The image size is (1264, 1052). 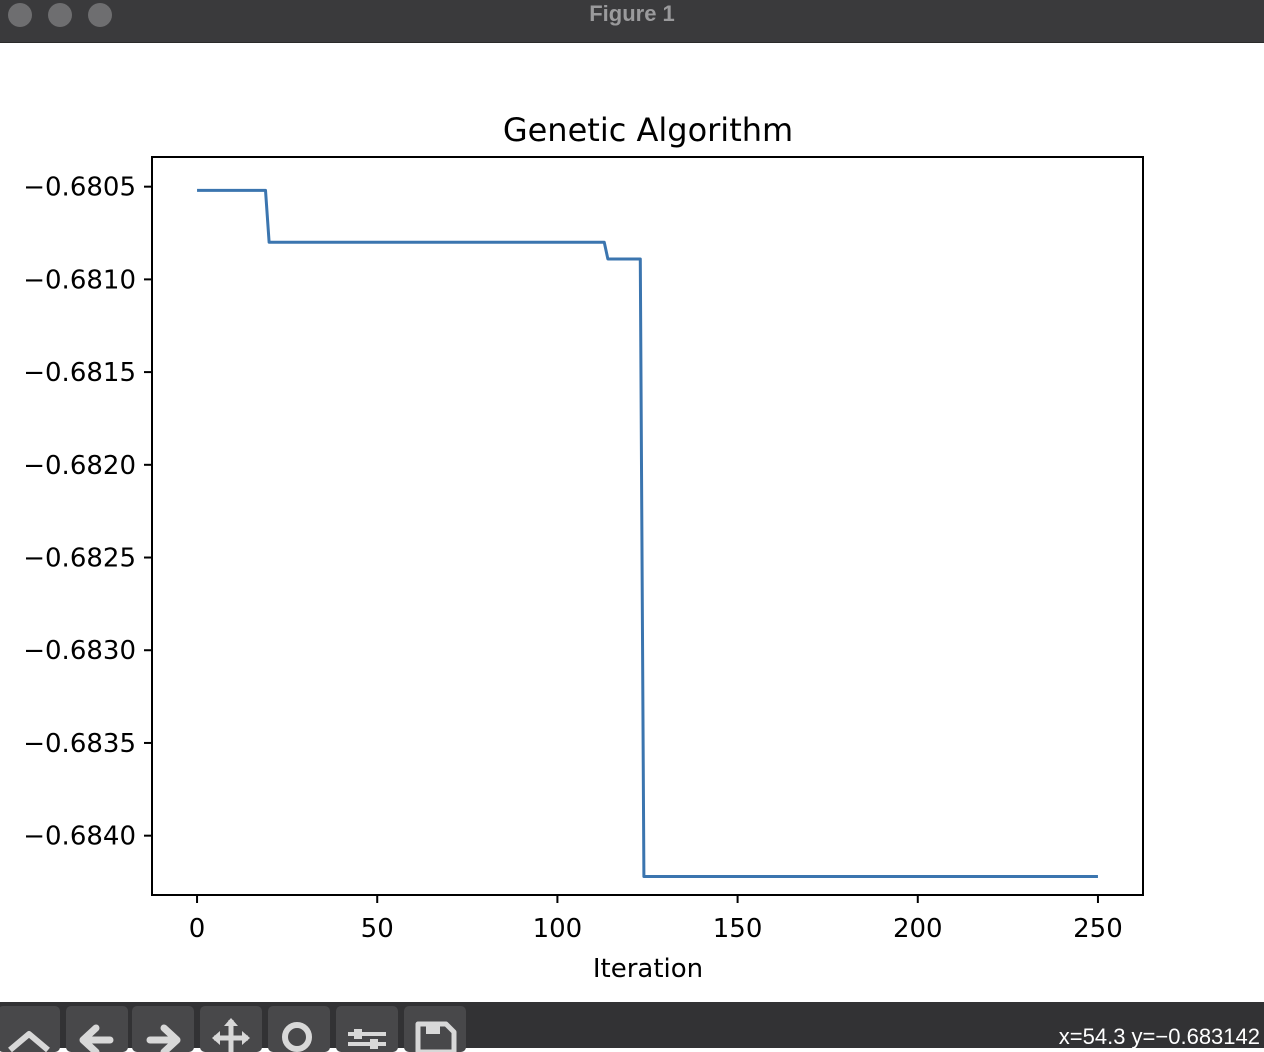 I want to click on window-title: Figure 1, so click(x=632, y=13).